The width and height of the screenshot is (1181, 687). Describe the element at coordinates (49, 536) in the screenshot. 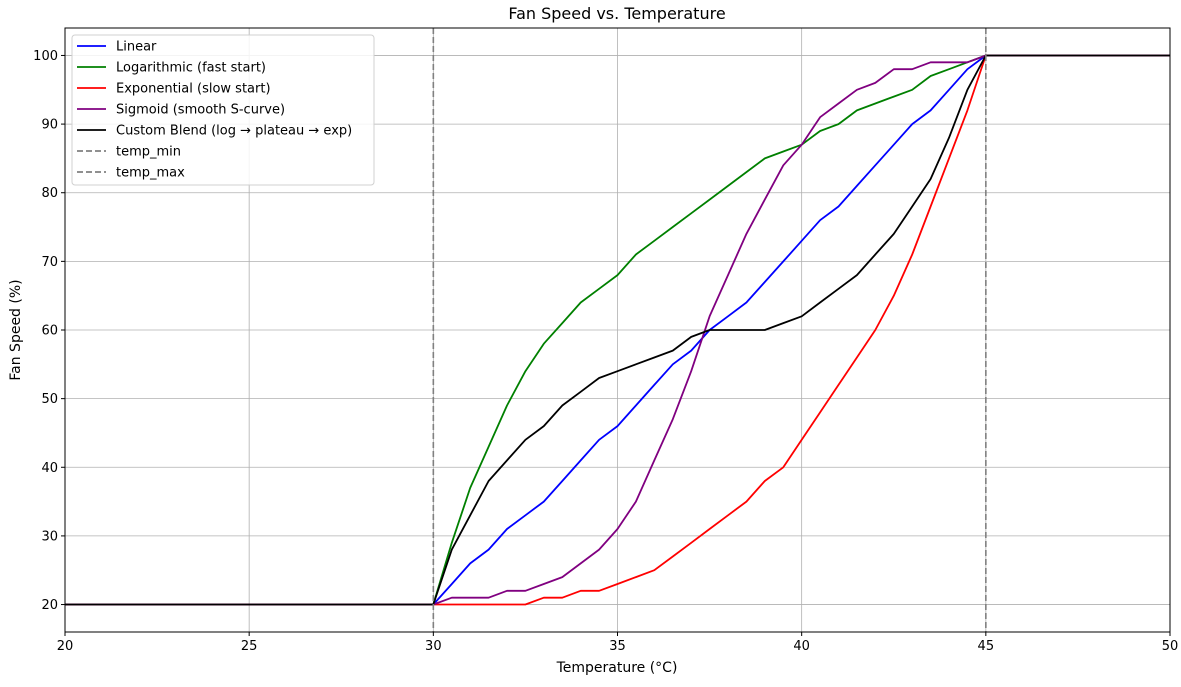

I see `y-tick-label: 30` at that location.